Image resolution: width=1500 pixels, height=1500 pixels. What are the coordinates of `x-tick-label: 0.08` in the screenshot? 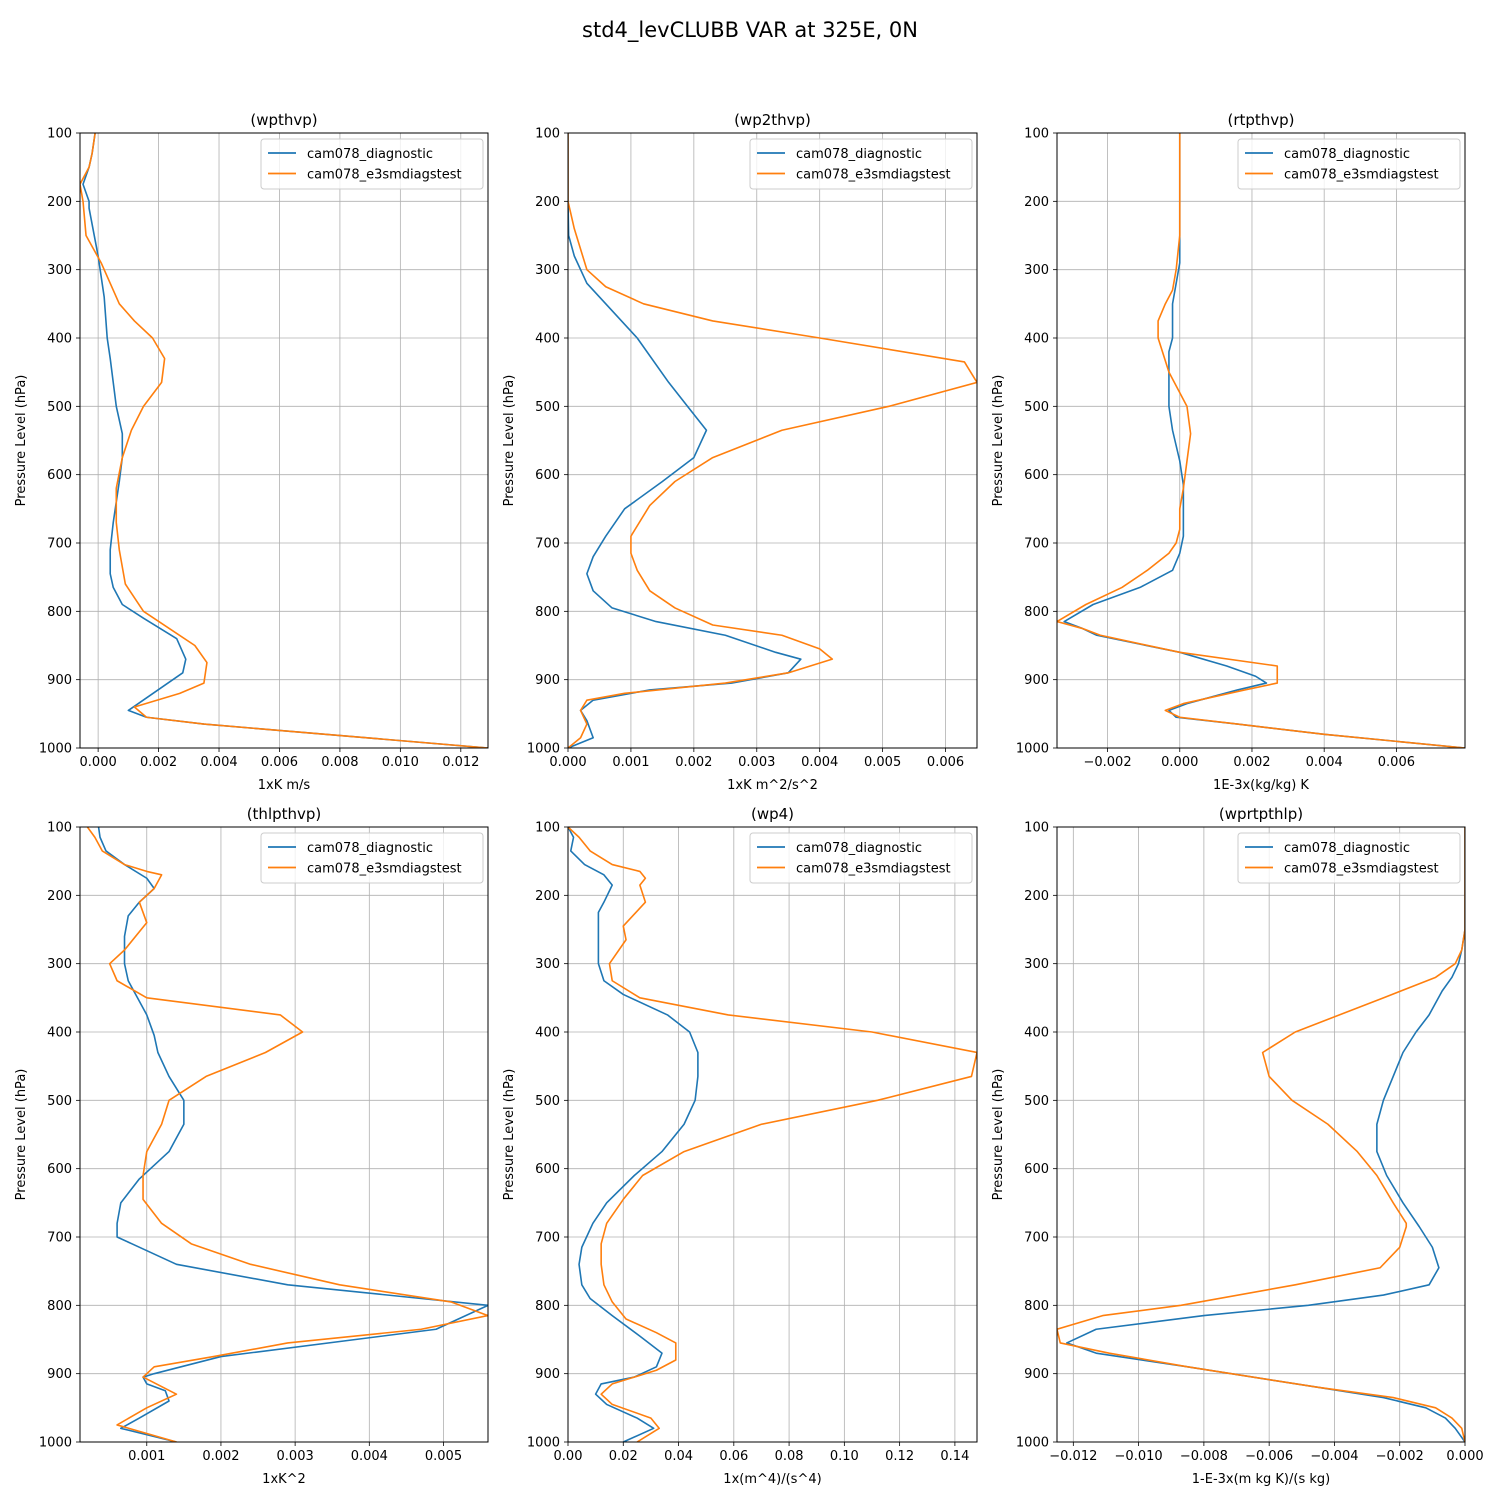 It's located at (789, 1456).